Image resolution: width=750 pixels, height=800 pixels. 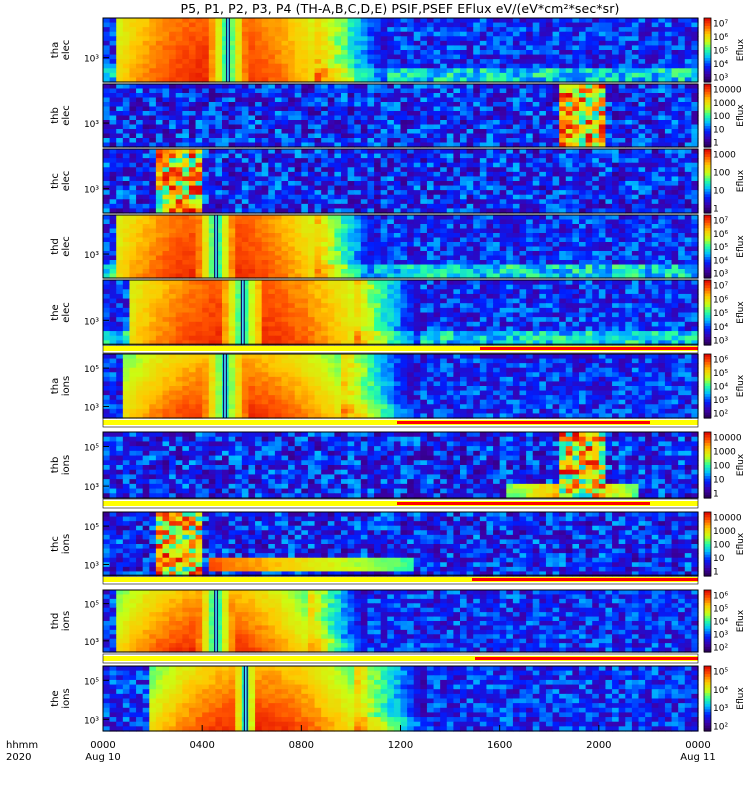 What do you see at coordinates (499, 745) in the screenshot?
I see `x-tick-label: 1600` at bounding box center [499, 745].